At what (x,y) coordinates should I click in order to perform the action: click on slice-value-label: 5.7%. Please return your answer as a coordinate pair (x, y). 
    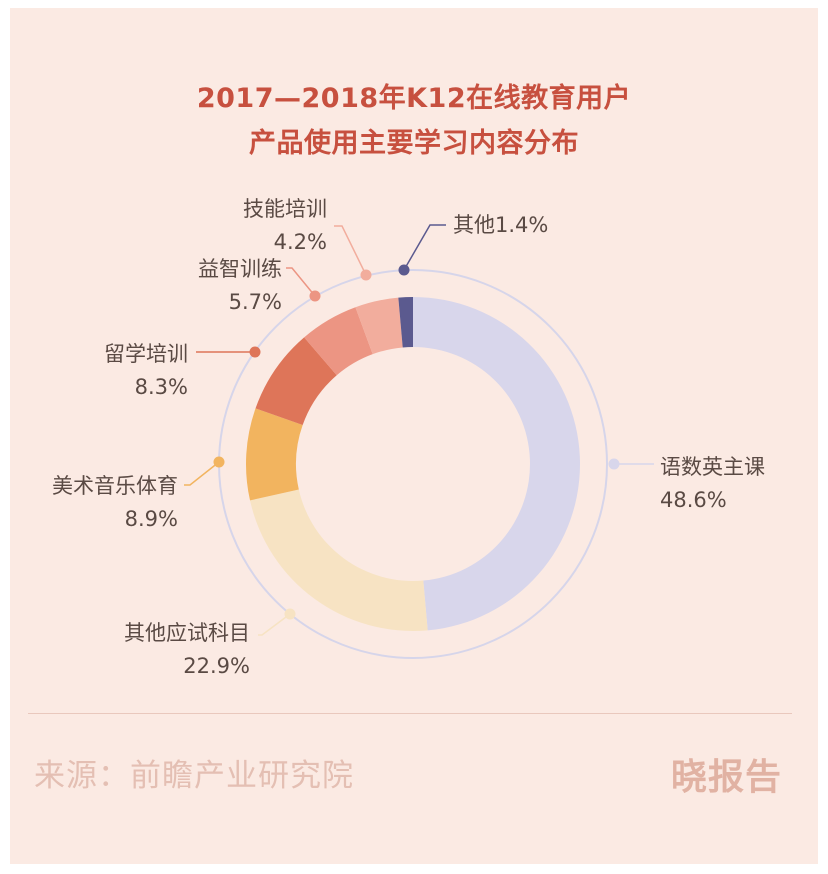
    Looking at the image, I should click on (255, 302).